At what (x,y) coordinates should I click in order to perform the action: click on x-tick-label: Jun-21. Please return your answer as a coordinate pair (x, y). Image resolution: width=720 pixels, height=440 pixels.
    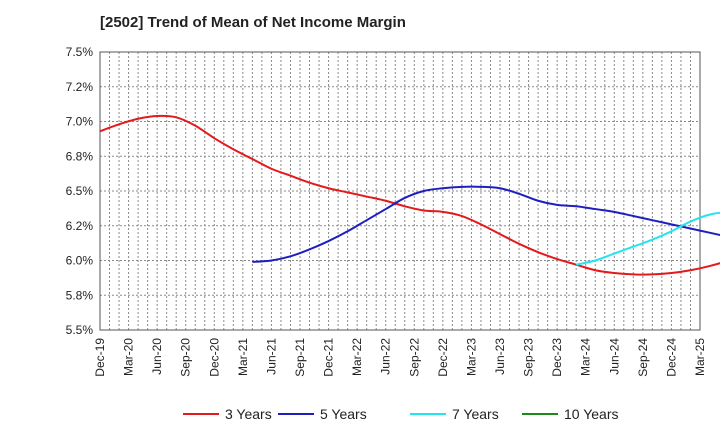
    Looking at the image, I should click on (271, 356).